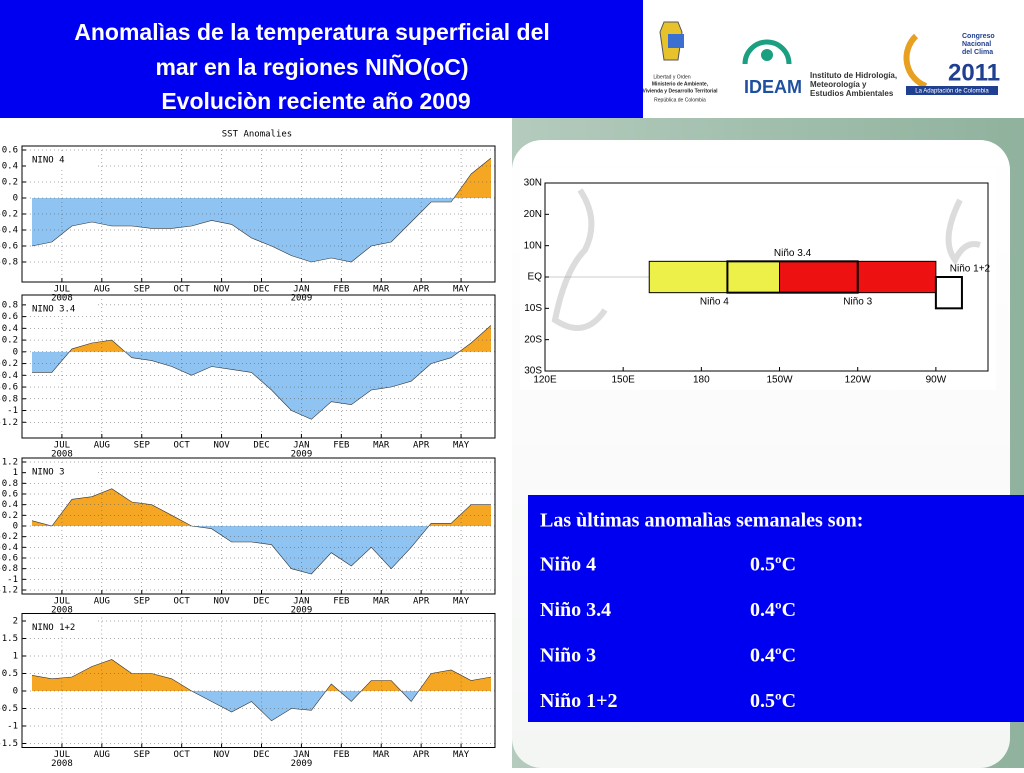  I want to click on x-tick-label: 150W, so click(779, 380).